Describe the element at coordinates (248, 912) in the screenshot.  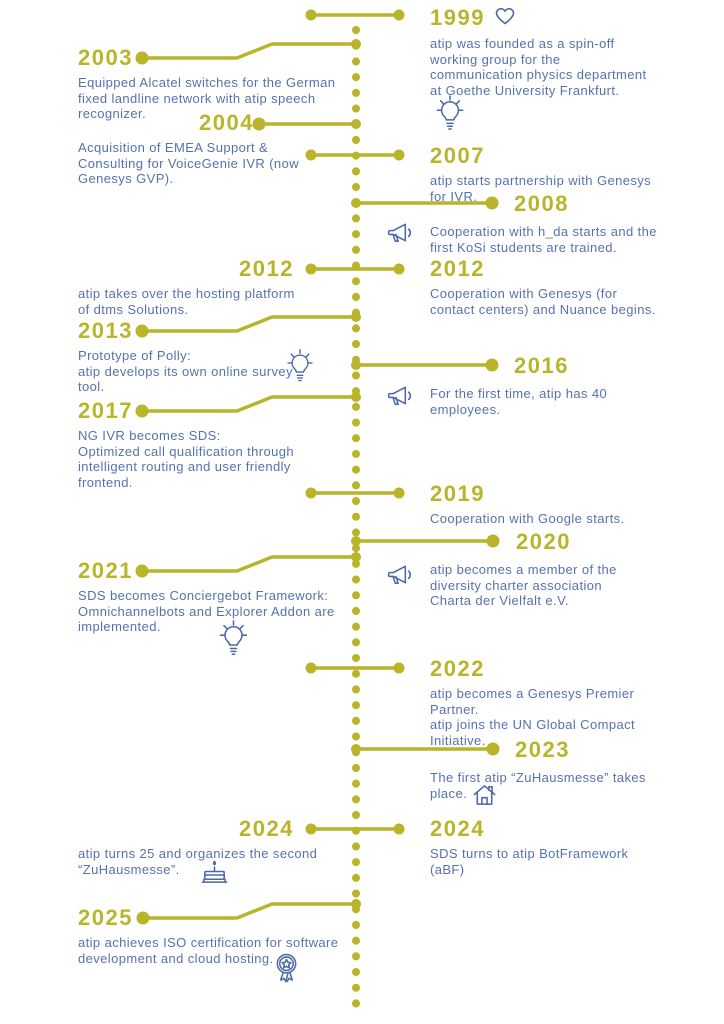
I see `connector-2025` at that location.